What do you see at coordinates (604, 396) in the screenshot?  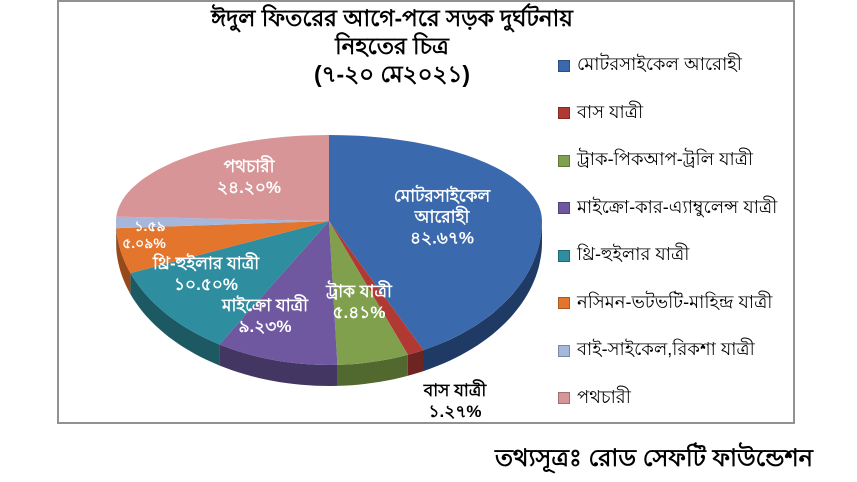 I see `legend-label: পথচারী` at bounding box center [604, 396].